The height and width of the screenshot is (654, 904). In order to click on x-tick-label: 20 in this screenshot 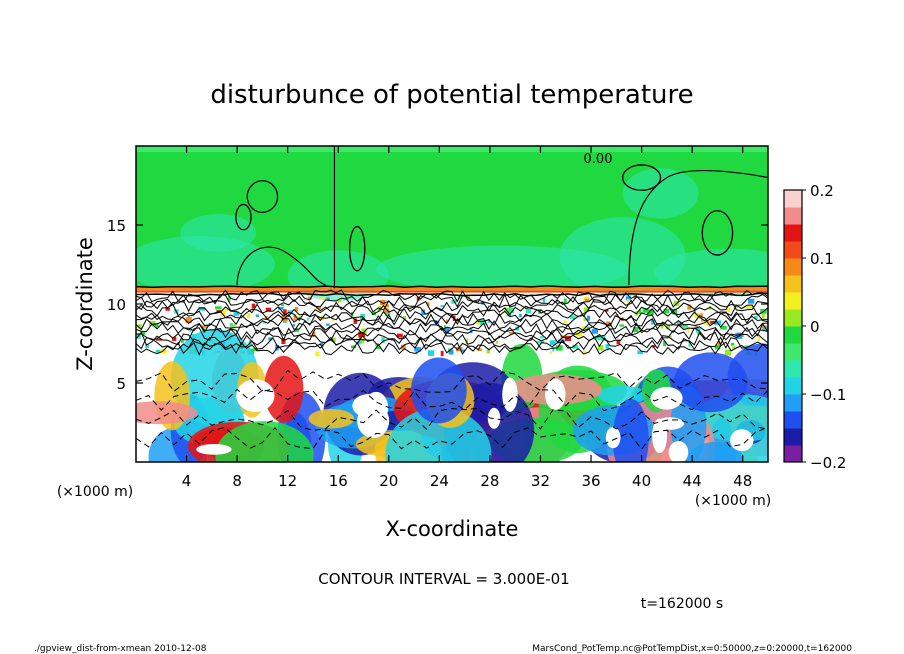, I will do `click(388, 481)`.